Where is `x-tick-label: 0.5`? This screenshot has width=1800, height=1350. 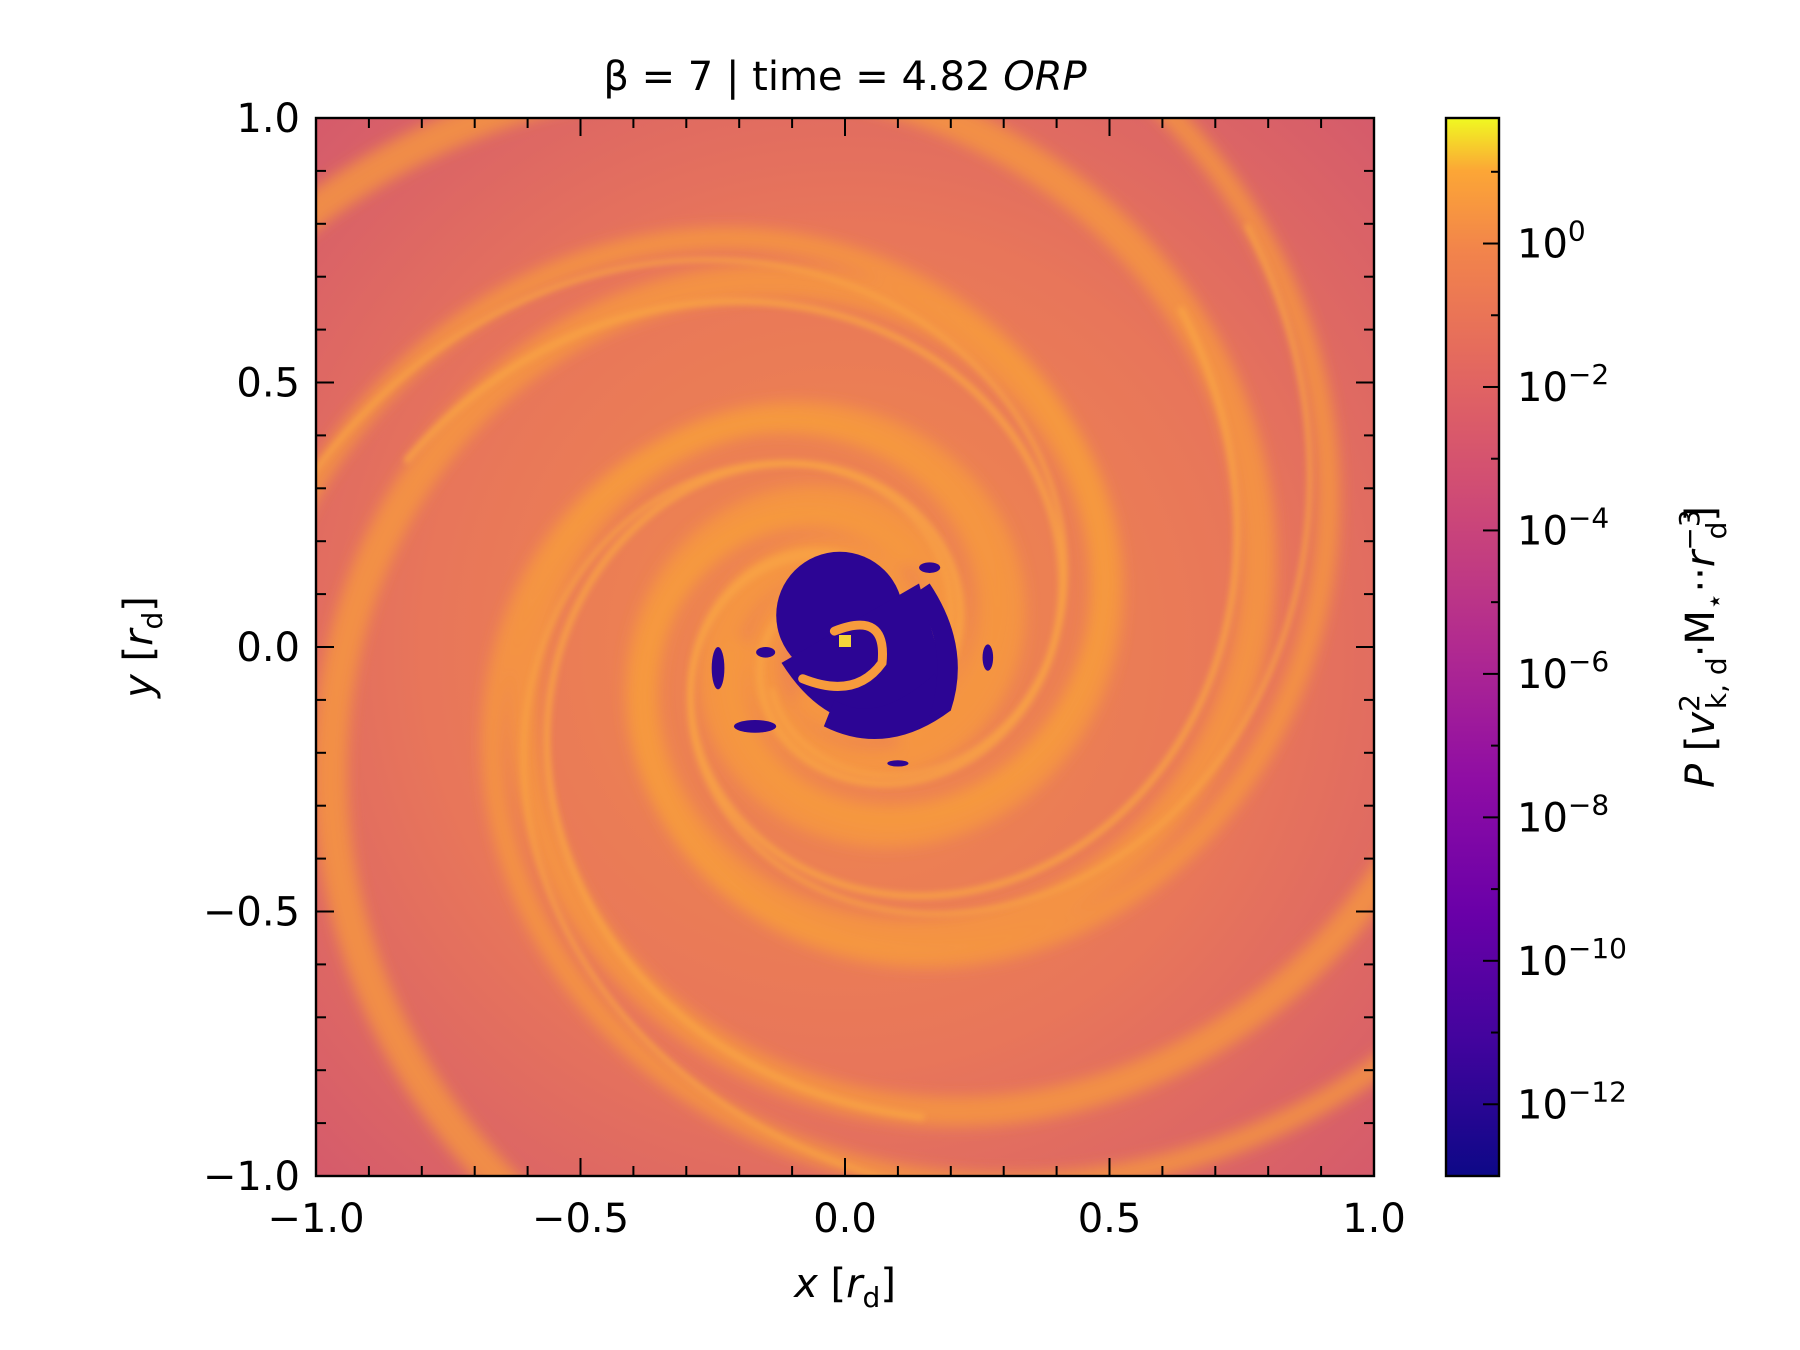
x-tick-label: 0.5 is located at coordinates (1110, 1219).